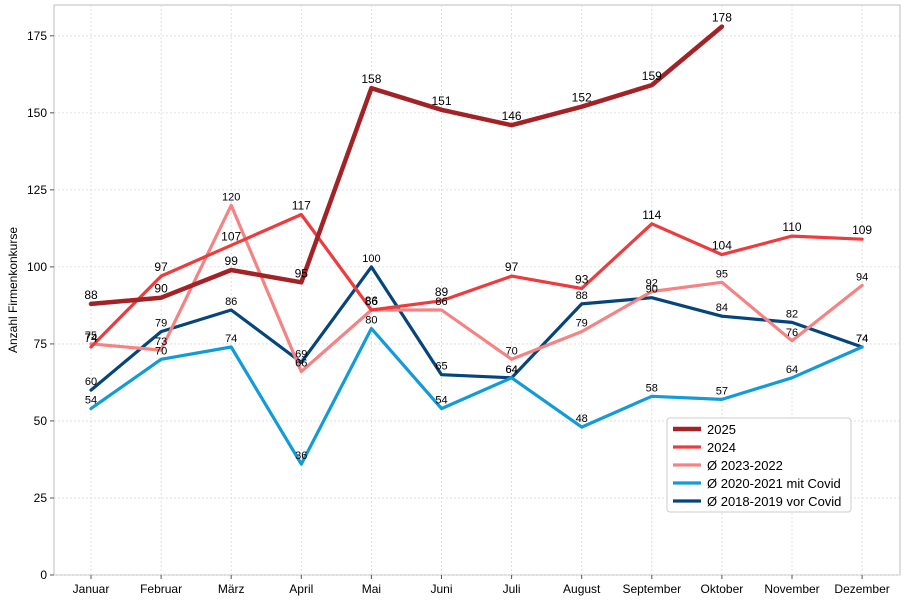 This screenshot has width=907, height=602. What do you see at coordinates (161, 589) in the screenshot?
I see `x-tick-label: Februar` at bounding box center [161, 589].